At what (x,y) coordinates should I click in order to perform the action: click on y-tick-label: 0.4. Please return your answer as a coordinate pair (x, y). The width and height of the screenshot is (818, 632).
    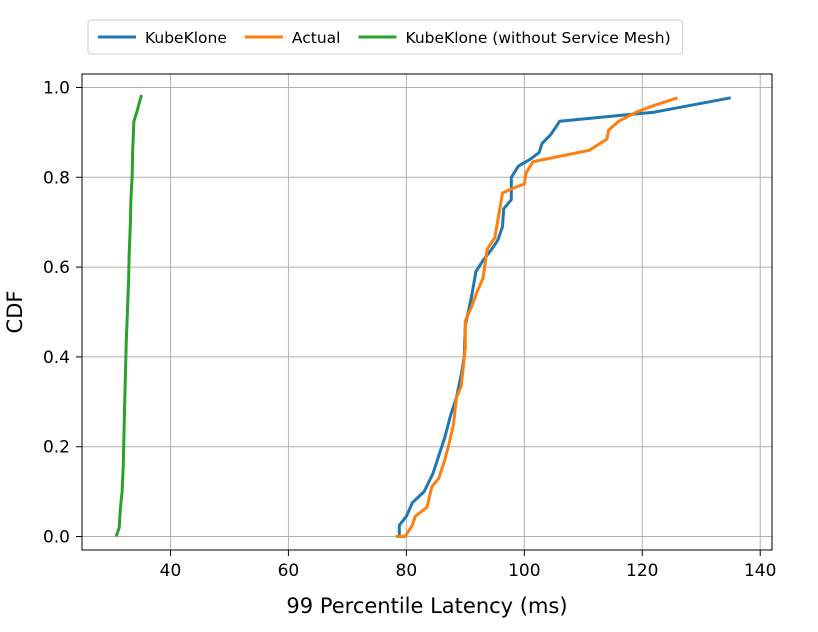
    Looking at the image, I should click on (56, 358).